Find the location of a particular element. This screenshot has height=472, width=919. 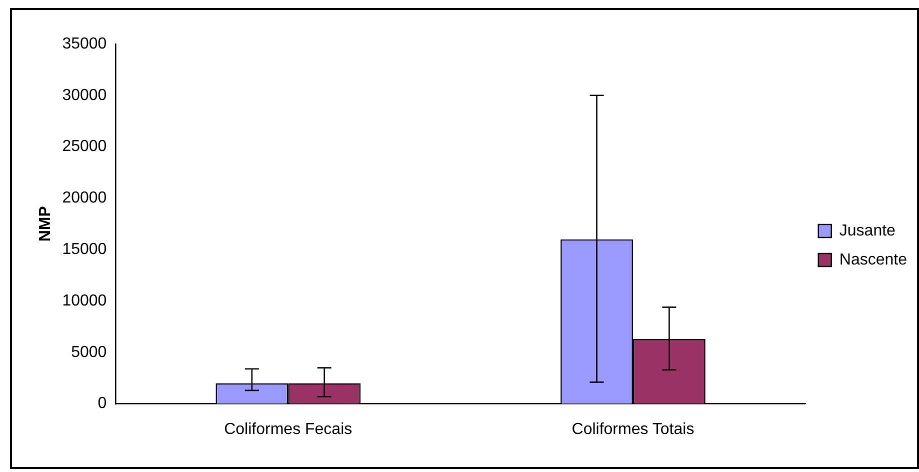

y-axis-title: NMP is located at coordinates (45, 224).